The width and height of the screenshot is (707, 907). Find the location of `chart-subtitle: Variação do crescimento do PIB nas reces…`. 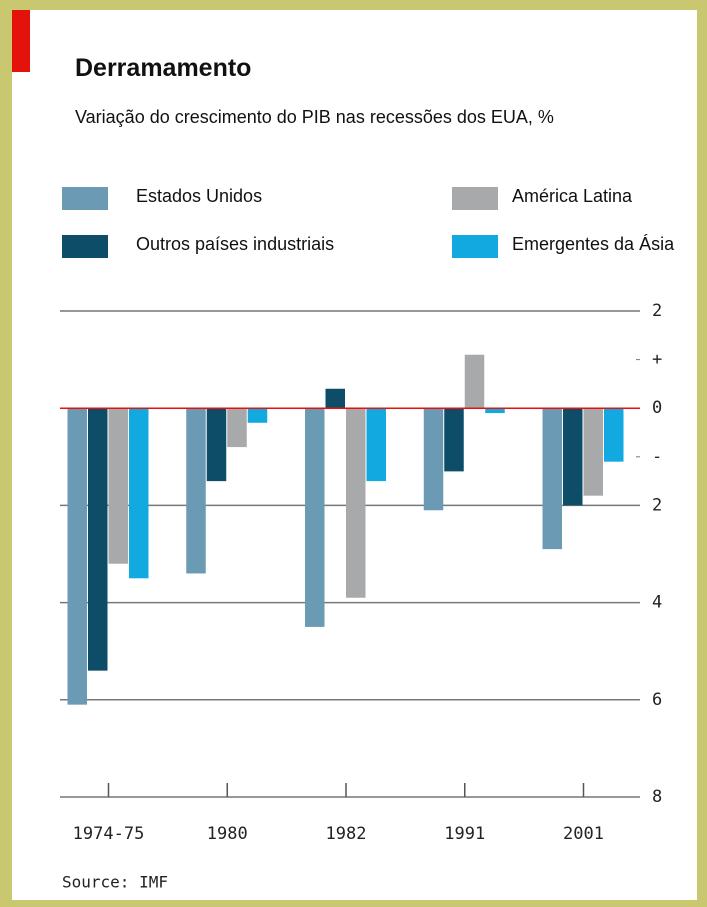

chart-subtitle: Variação do crescimento do PIB nas reces… is located at coordinates (314, 117).